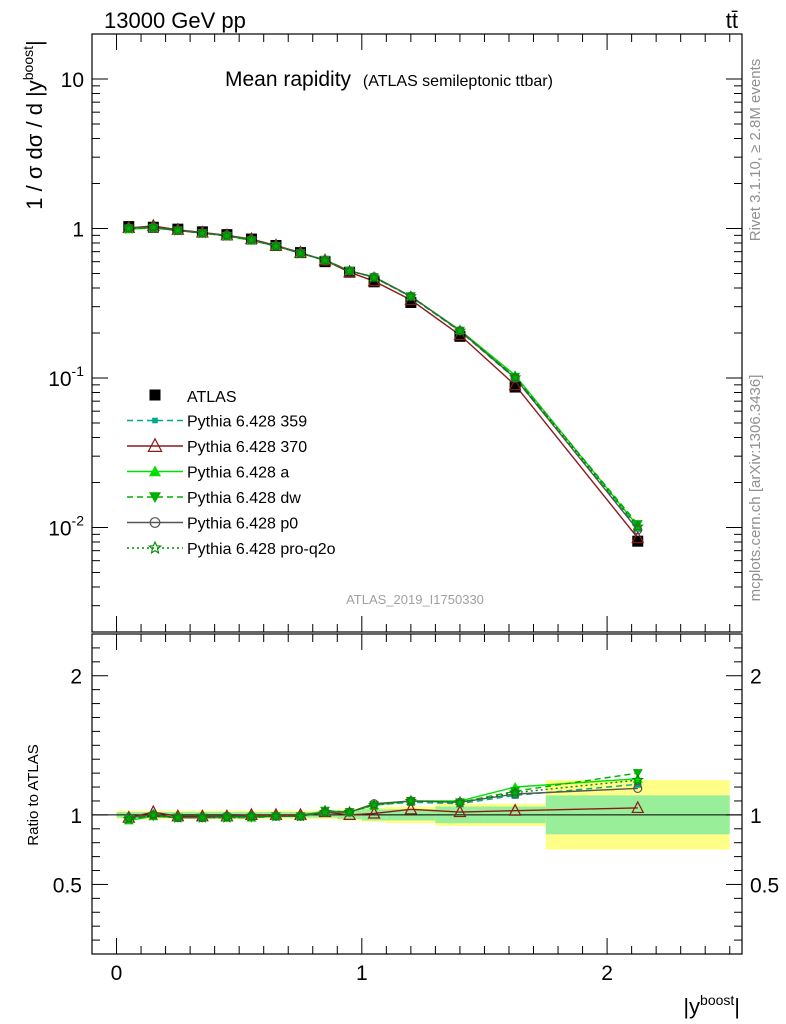  I want to click on legend-label: Pythia 6.428 359, so click(247, 422).